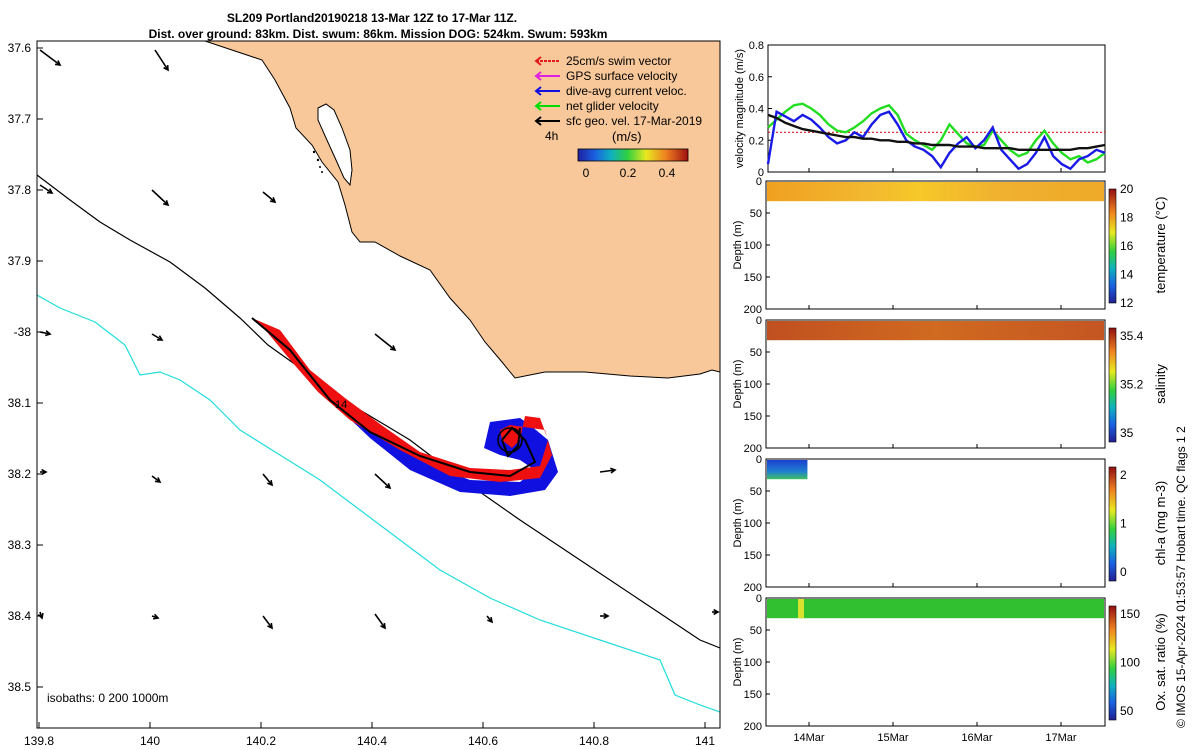 The width and height of the screenshot is (1200, 750). What do you see at coordinates (1132, 384) in the screenshot?
I see `colorbar-tick-label: 35.2` at bounding box center [1132, 384].